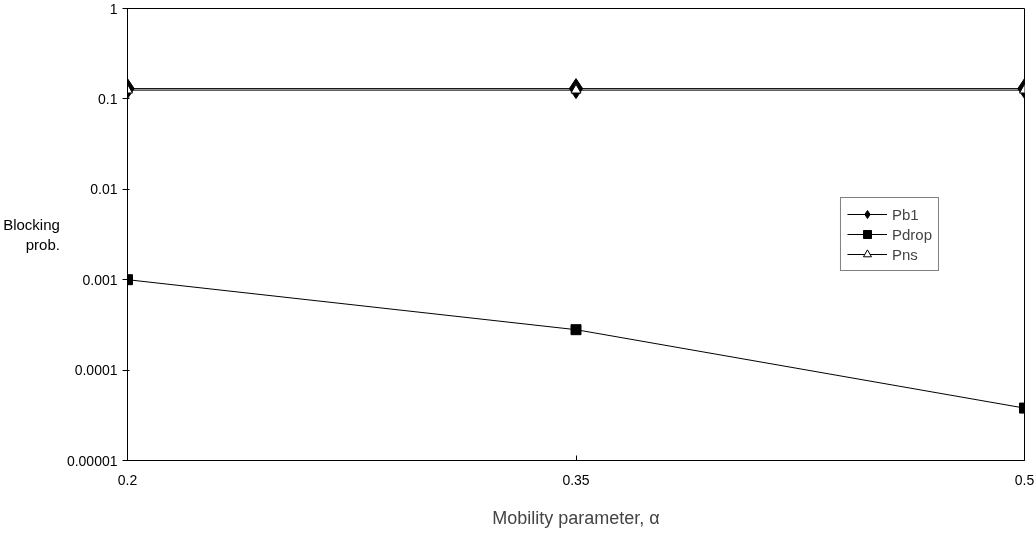 The height and width of the screenshot is (556, 1034). I want to click on x-tick-label: 0.35, so click(576, 479).